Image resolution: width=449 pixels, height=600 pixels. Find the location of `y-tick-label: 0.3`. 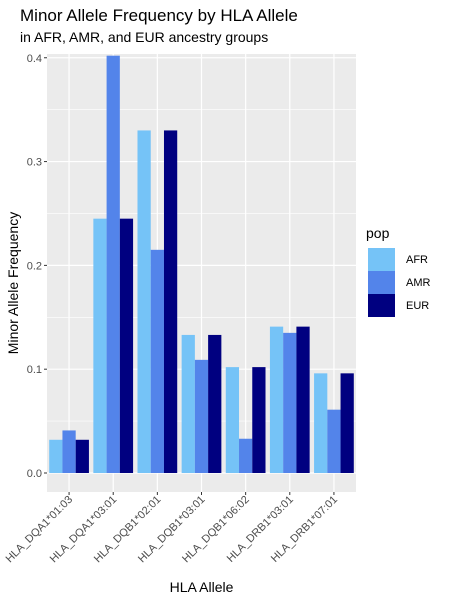

y-tick-label: 0.3 is located at coordinates (34, 163).